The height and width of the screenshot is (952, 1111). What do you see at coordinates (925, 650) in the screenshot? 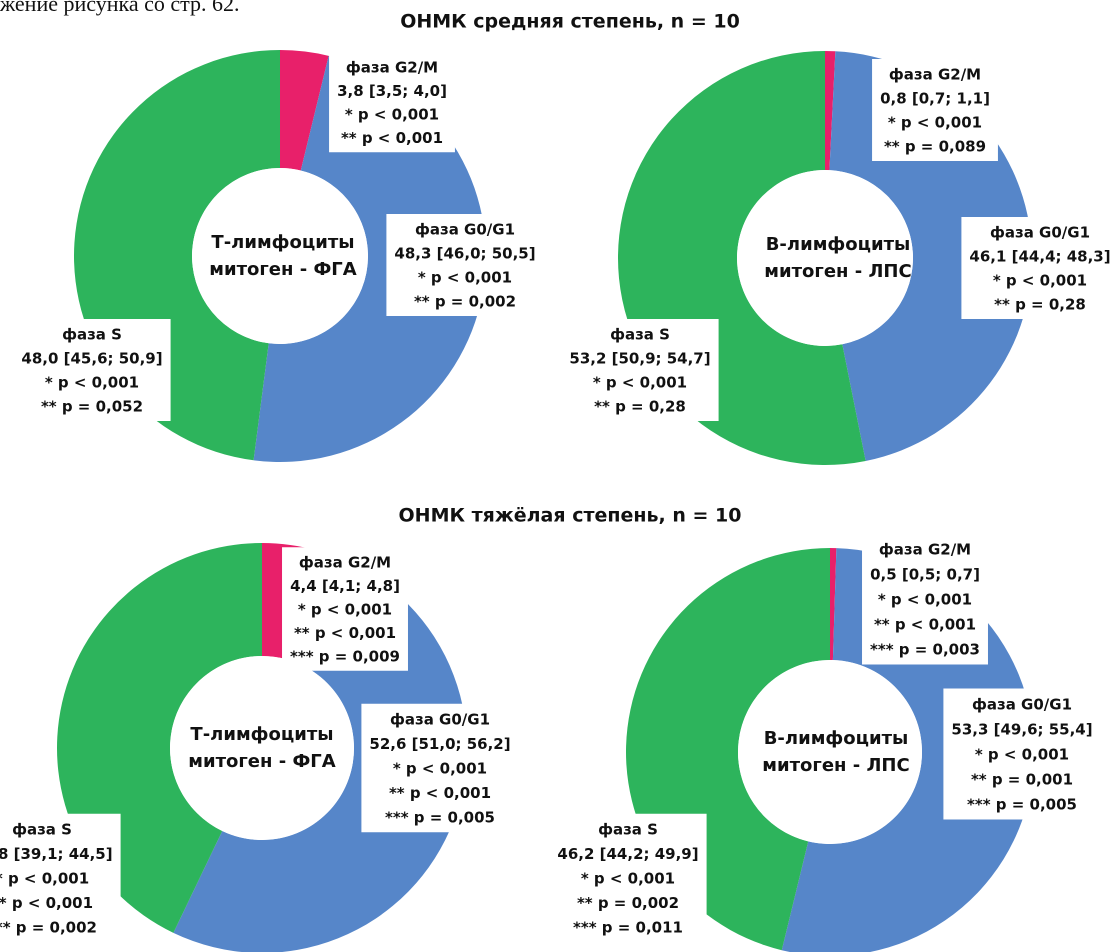
I see `label-line: *** p = 0,003` at bounding box center [925, 650].